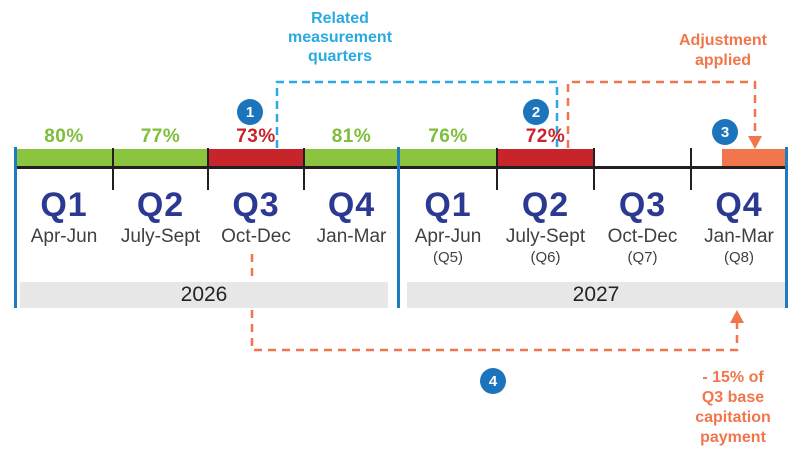 The height and width of the screenshot is (450, 800). Describe the element at coordinates (256, 157) in the screenshot. I see `bar-2026-q3` at that location.